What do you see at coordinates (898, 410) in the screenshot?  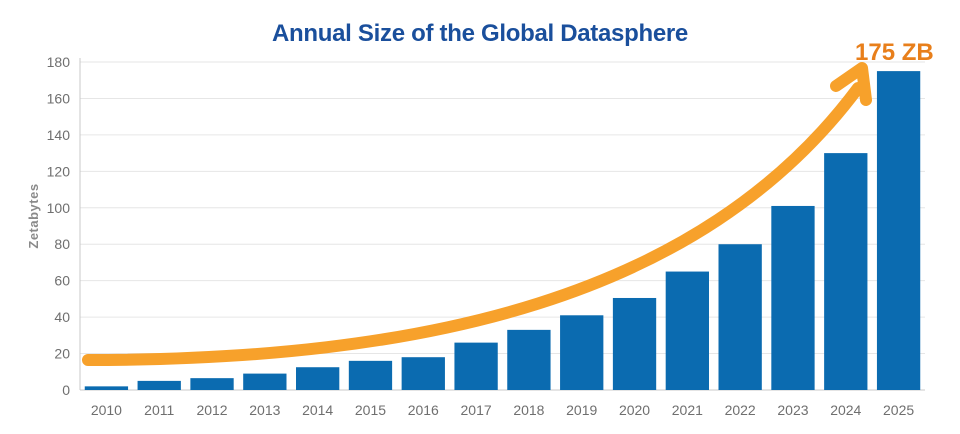 I see `x-tick-label: 2025` at bounding box center [898, 410].